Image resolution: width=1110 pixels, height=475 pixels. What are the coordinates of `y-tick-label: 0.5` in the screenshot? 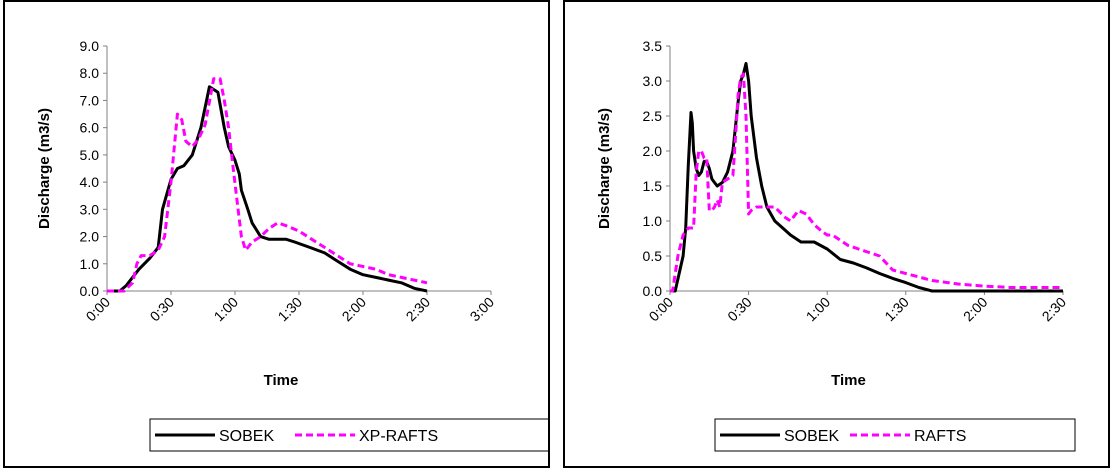 It's located at (653, 256).